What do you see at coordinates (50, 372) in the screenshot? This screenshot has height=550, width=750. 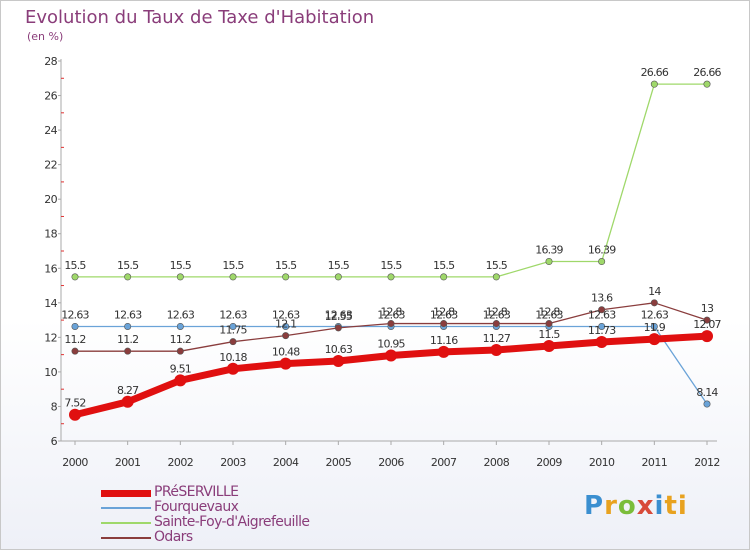 I see `y-tick-label: 10` at bounding box center [50, 372].